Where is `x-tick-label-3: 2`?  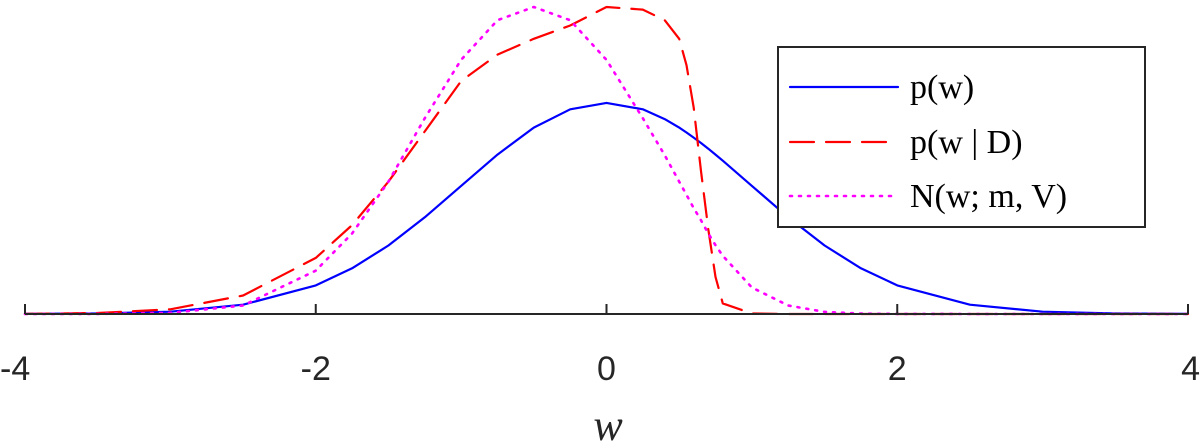 x-tick-label-3: 2 is located at coordinates (897, 369).